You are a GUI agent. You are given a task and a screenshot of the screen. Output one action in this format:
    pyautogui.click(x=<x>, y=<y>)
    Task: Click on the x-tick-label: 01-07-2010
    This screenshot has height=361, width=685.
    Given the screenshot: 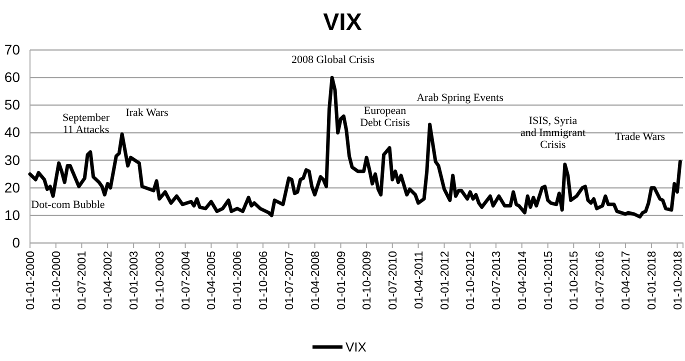 What is the action you would take?
    pyautogui.click(x=393, y=280)
    